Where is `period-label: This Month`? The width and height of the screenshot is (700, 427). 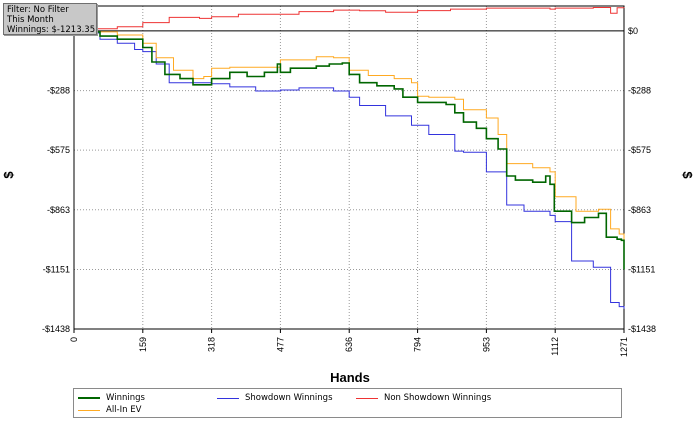
period-label: This Month is located at coordinates (30, 20).